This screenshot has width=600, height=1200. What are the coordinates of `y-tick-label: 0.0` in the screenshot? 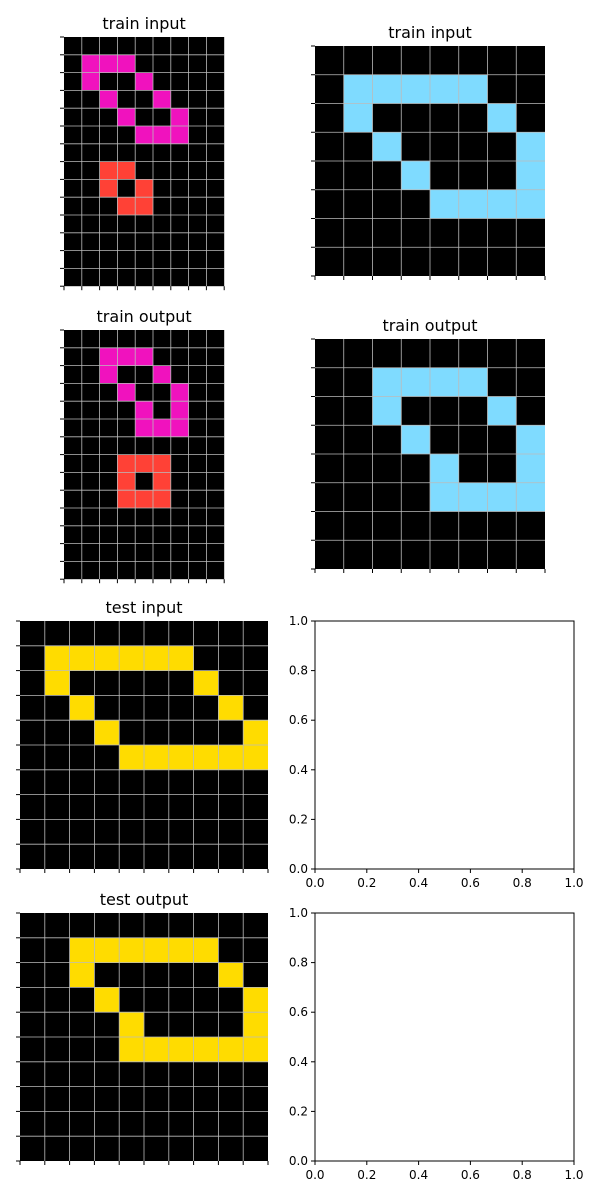 It's located at (298, 869).